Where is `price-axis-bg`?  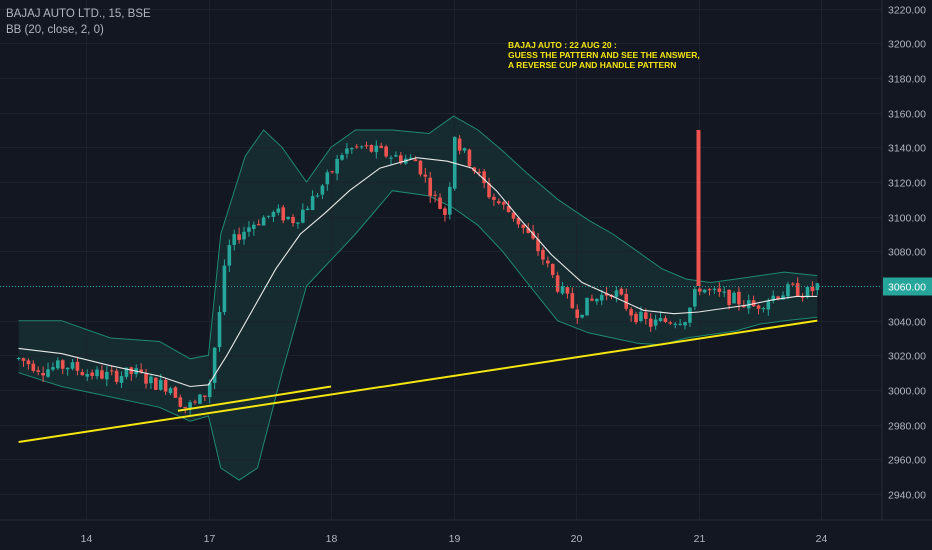
price-axis-bg is located at coordinates (907, 275).